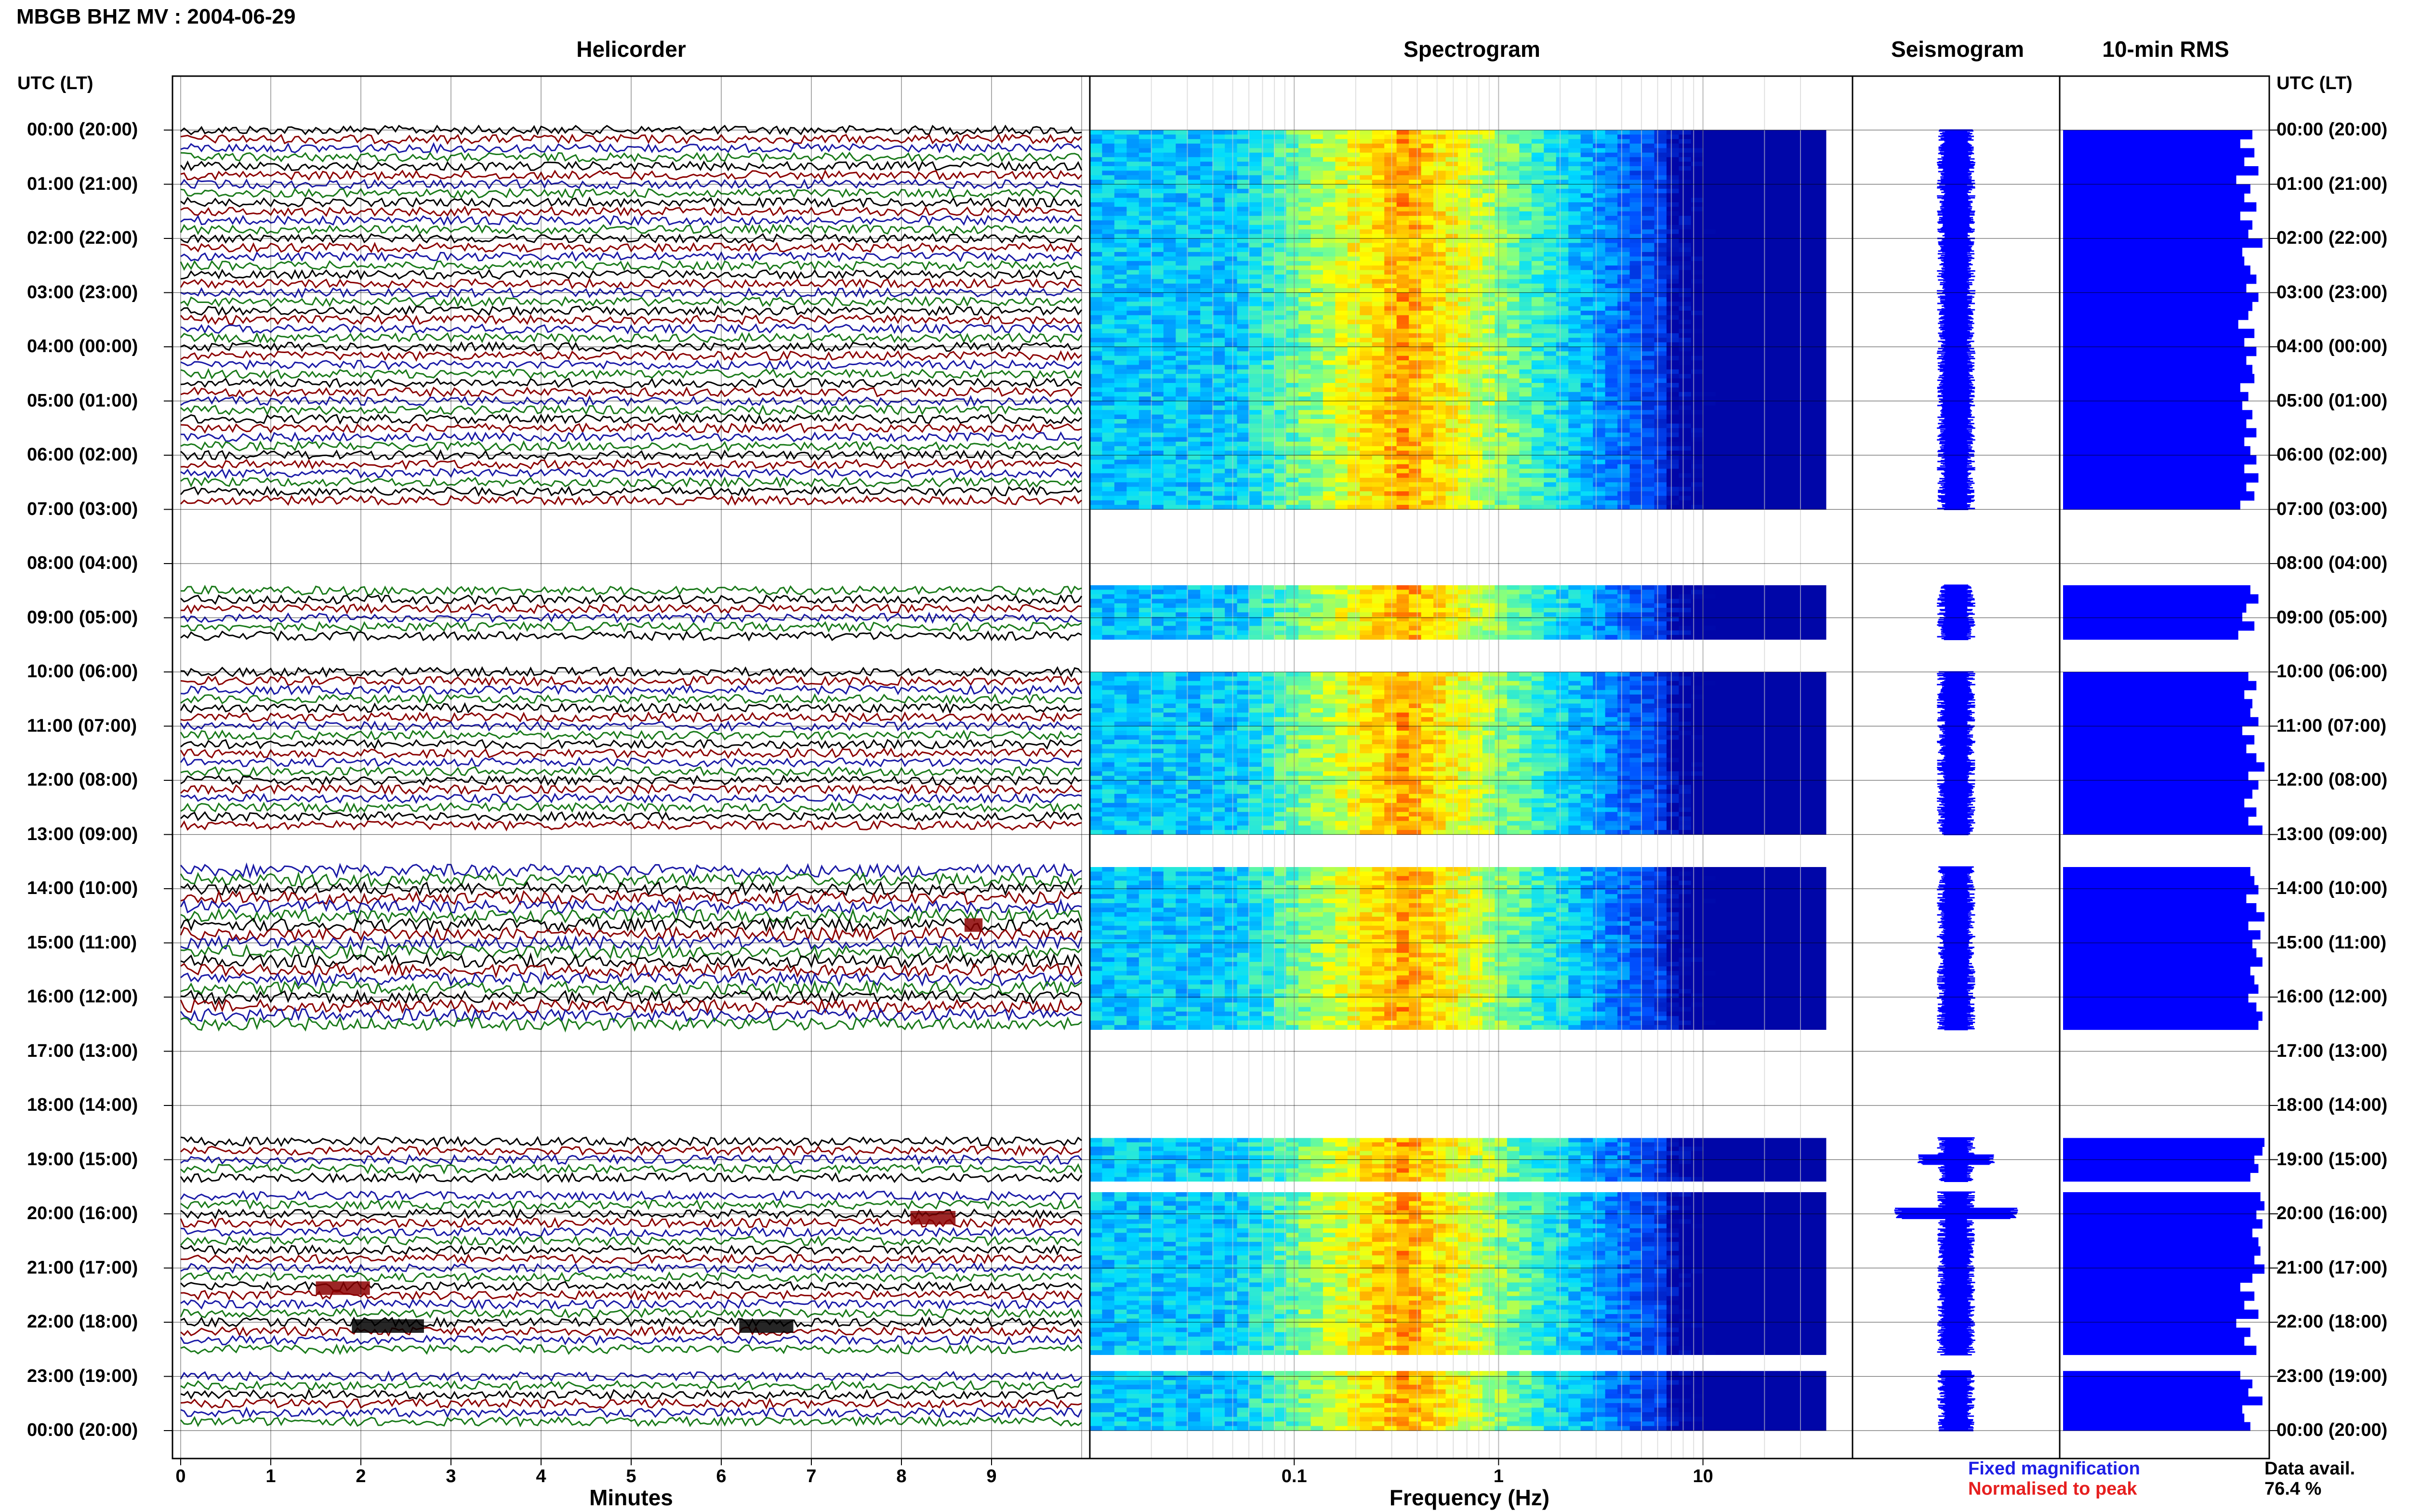  Describe the element at coordinates (933, 1217) in the screenshot. I see `helicorder-event` at that location.